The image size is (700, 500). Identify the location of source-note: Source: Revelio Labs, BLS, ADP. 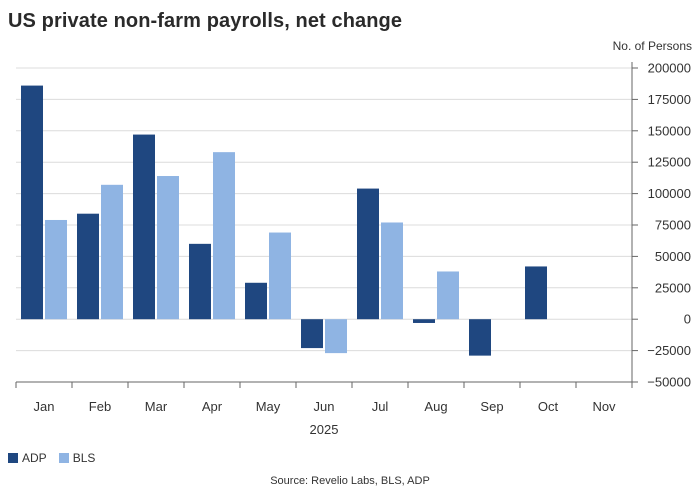
(350, 481).